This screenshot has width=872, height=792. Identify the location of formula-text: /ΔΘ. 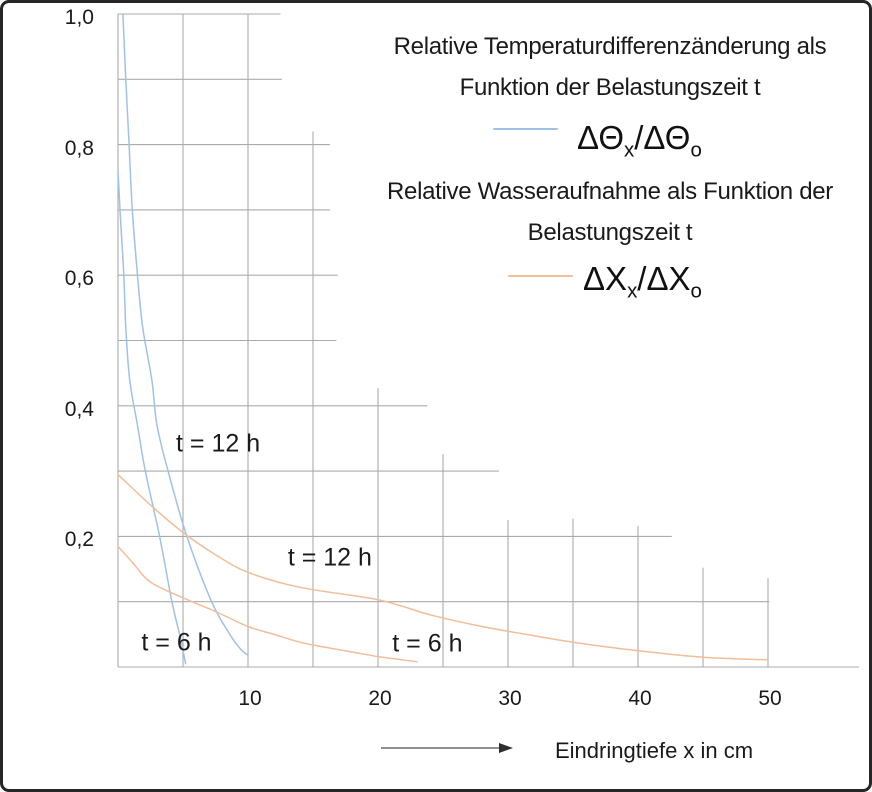
(662, 137).